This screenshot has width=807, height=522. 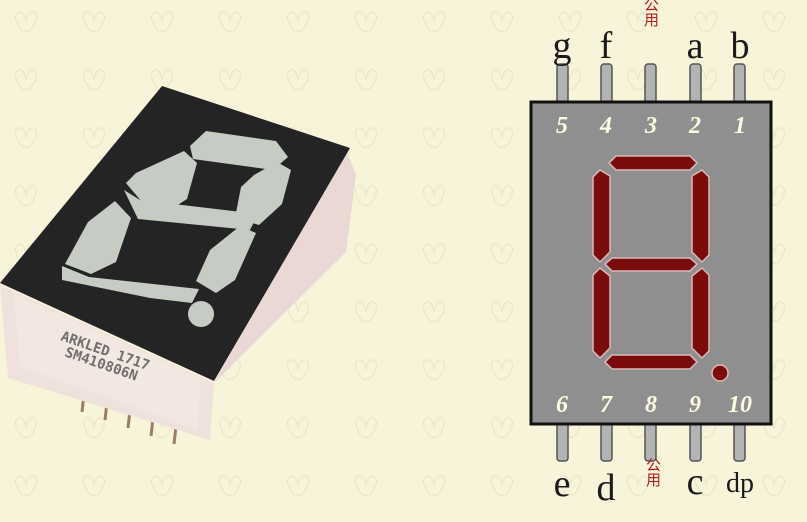 What do you see at coordinates (176, 229) in the screenshot?
I see `photo-segments` at bounding box center [176, 229].